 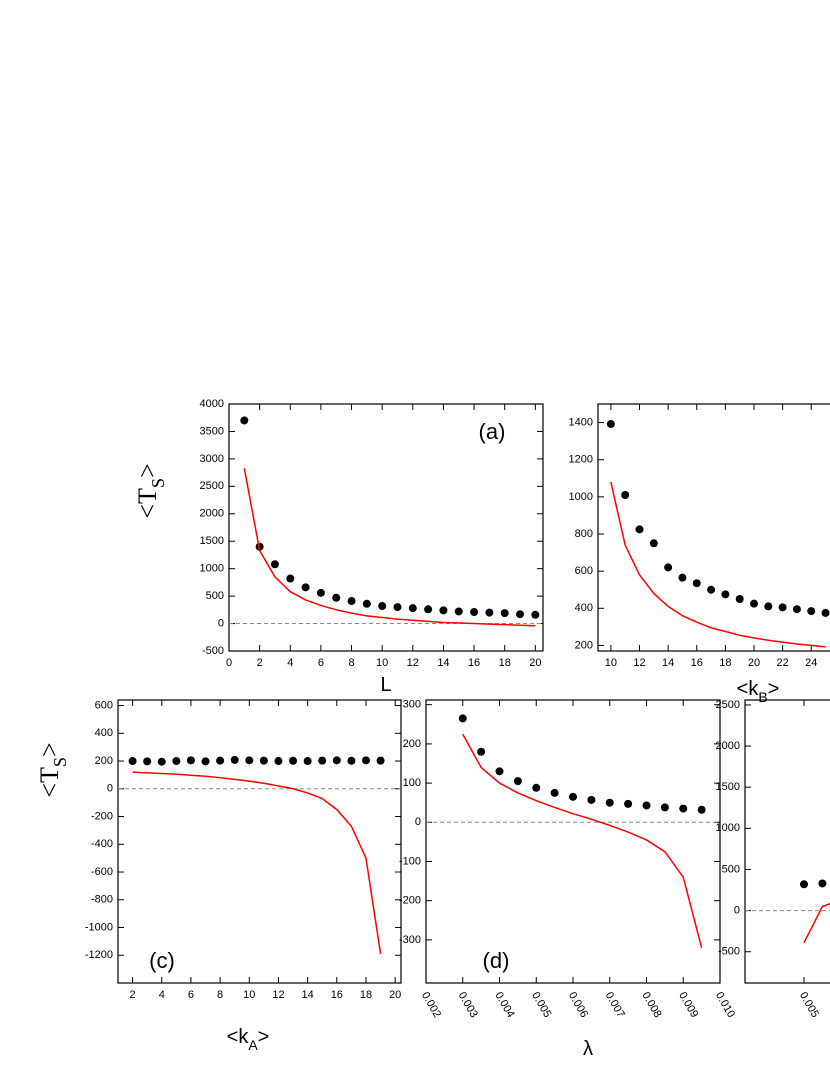 What do you see at coordinates (731, 869) in the screenshot?
I see `y-tick-label: 500` at bounding box center [731, 869].